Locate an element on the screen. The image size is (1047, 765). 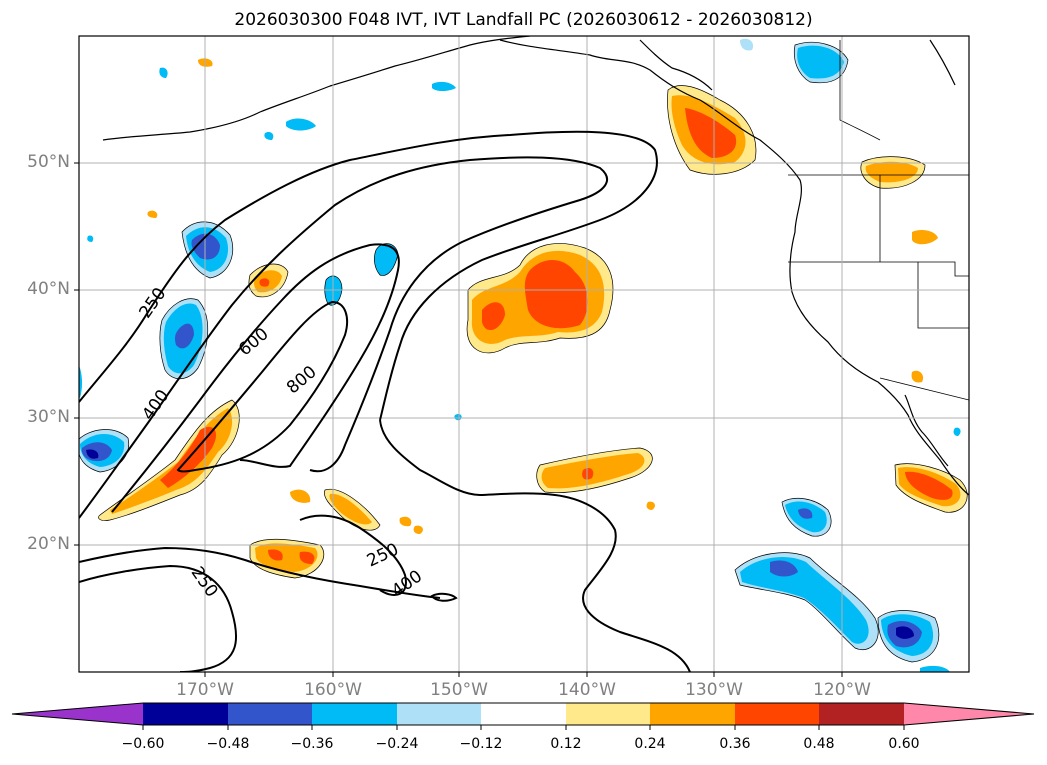
colorbar-tick-label: 0.60 is located at coordinates (904, 744).